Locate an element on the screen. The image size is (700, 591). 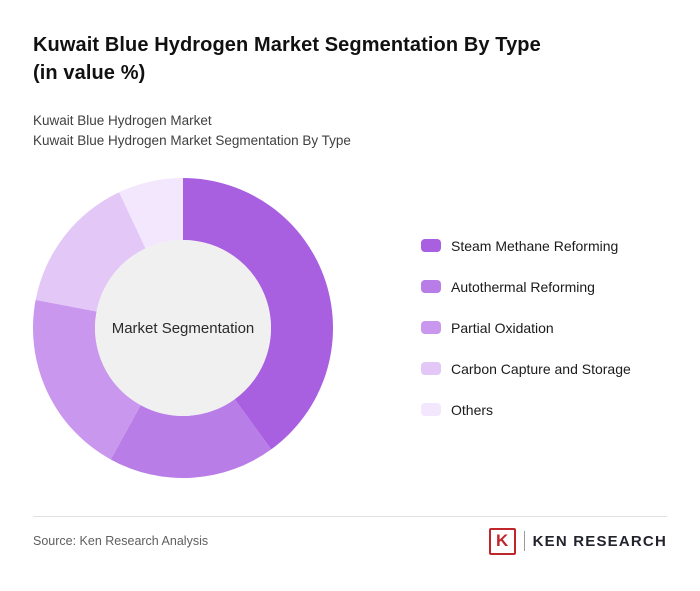
legend-item: Autothermal Reforming is located at coordinates (526, 287).